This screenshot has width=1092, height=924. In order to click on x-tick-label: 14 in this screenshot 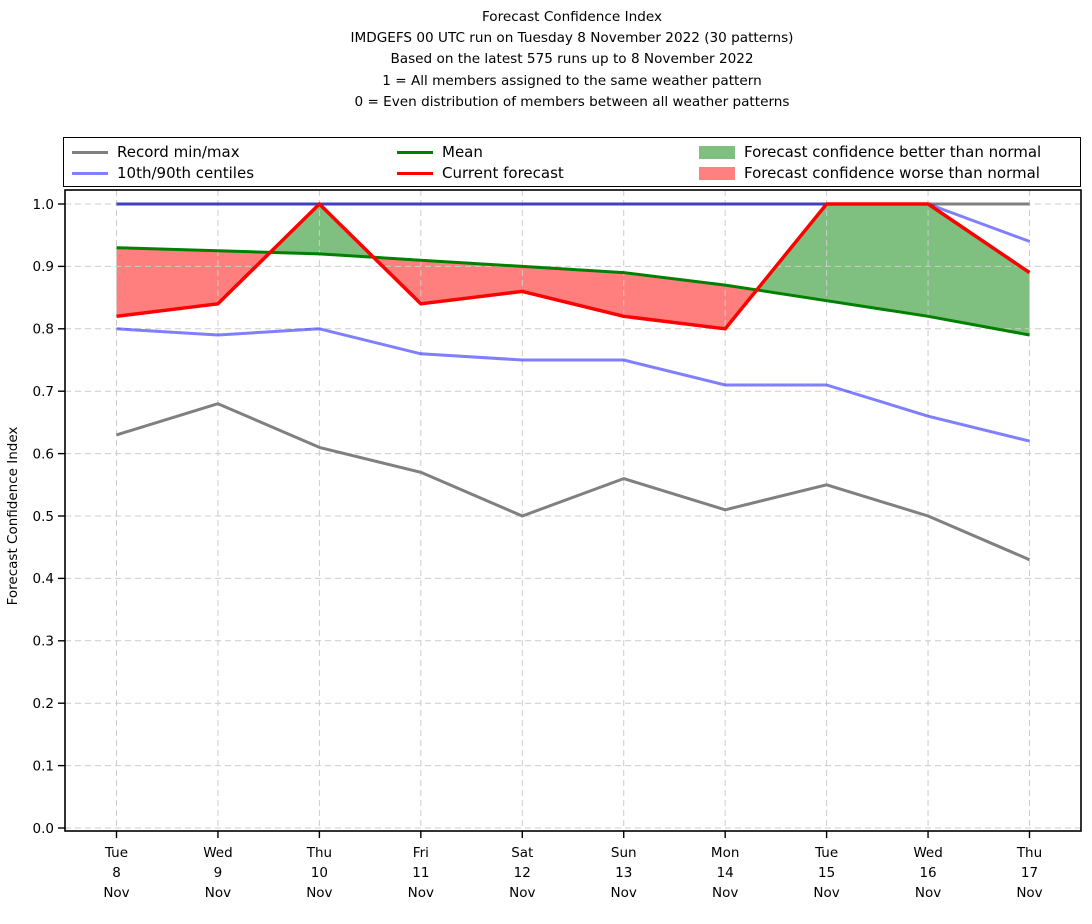, I will do `click(725, 873)`.